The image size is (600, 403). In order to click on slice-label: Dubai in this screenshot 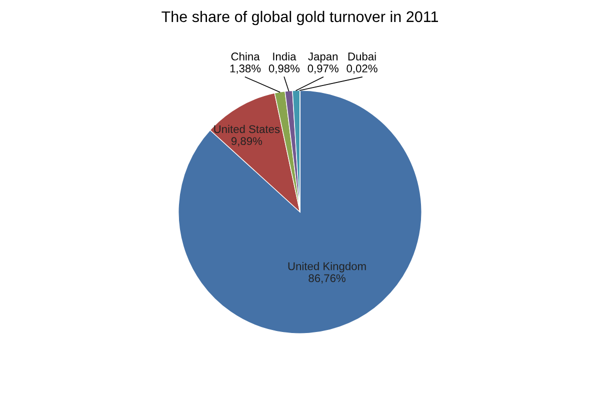, I will do `click(362, 56)`.